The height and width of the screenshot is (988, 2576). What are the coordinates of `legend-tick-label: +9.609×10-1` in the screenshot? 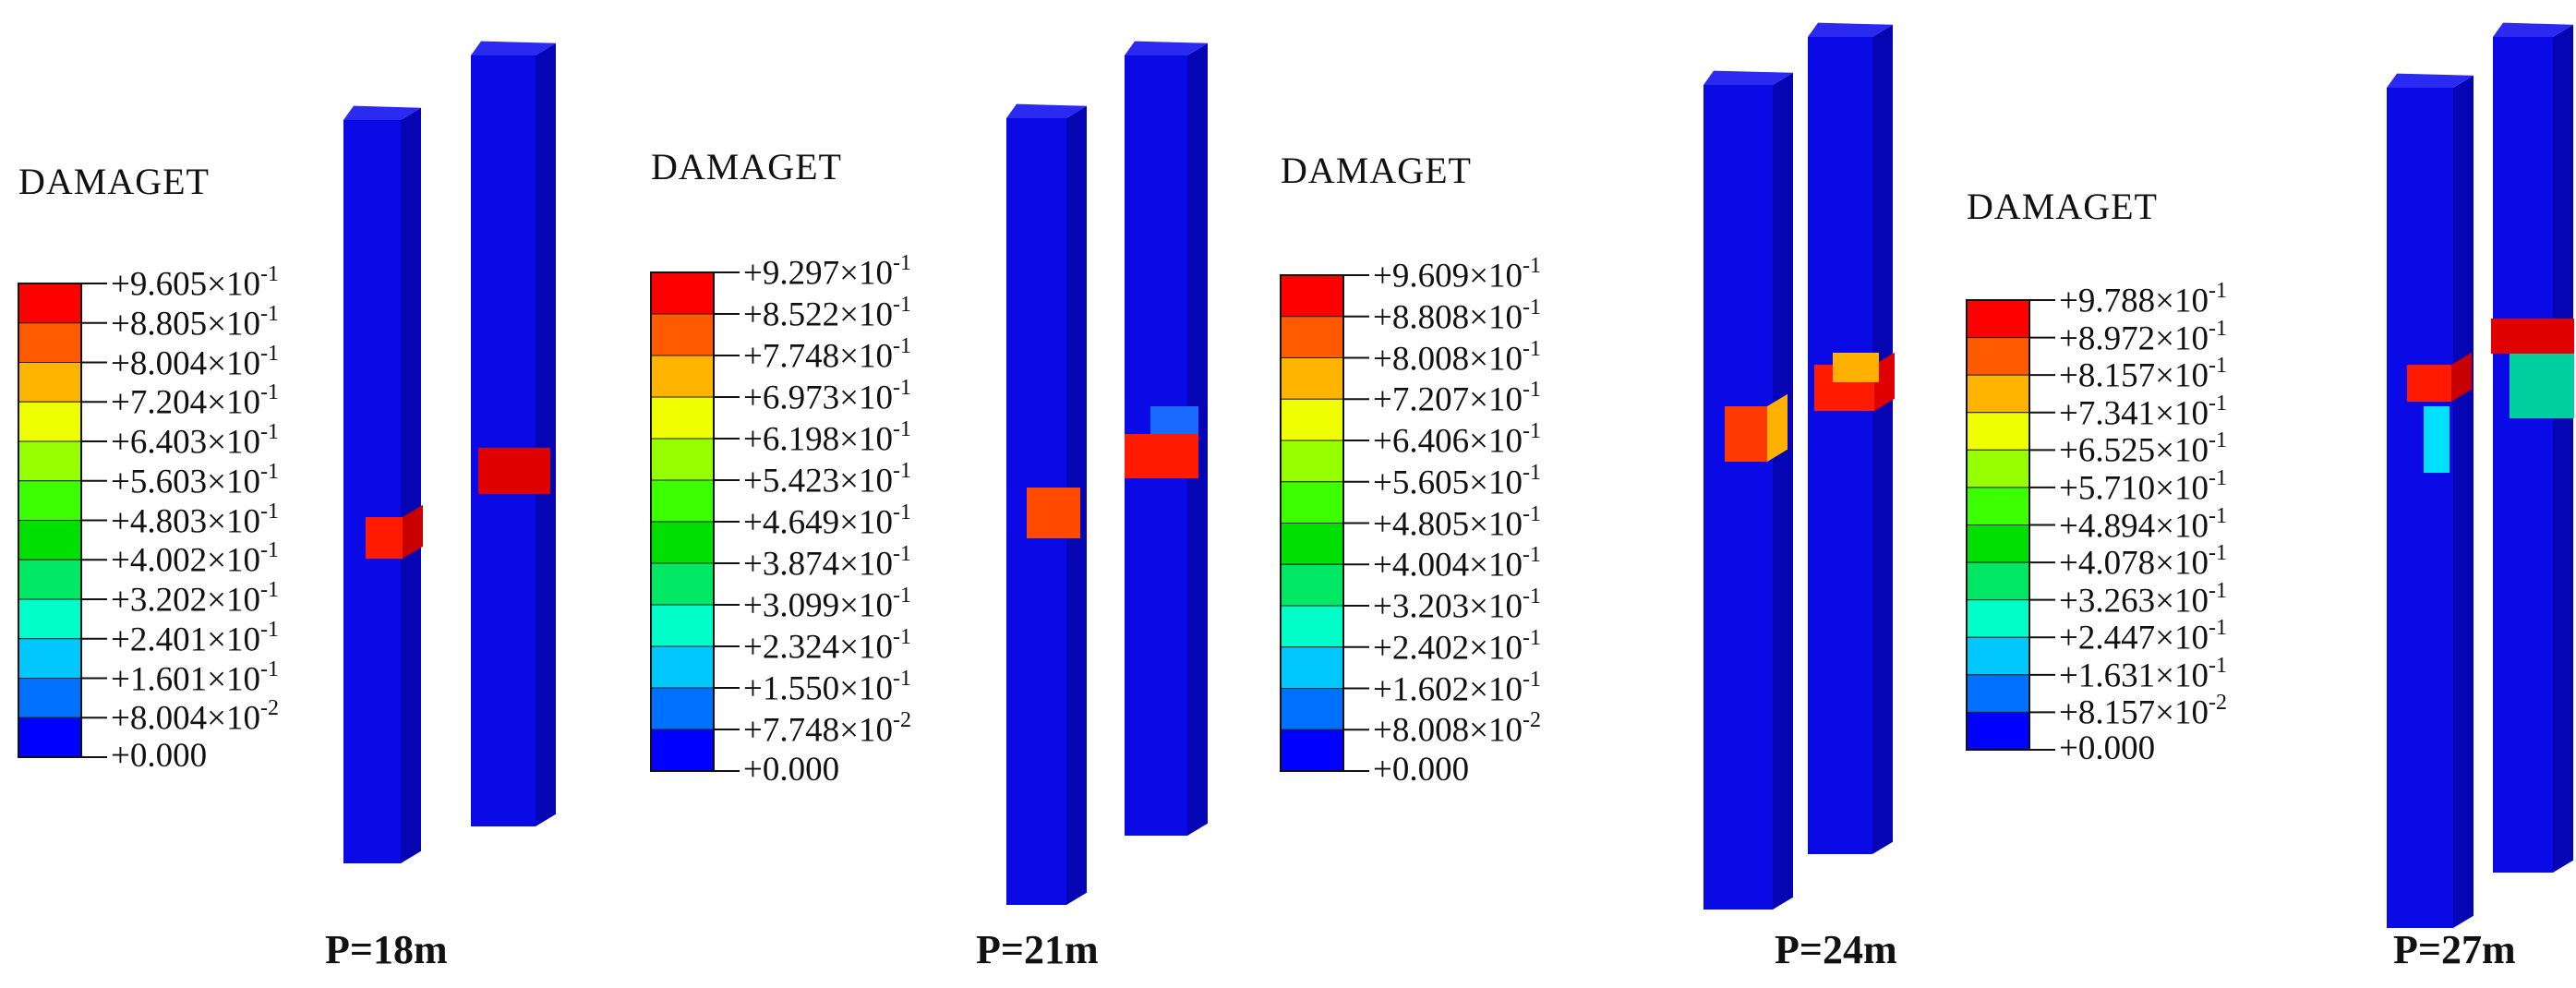 It's located at (1457, 274).